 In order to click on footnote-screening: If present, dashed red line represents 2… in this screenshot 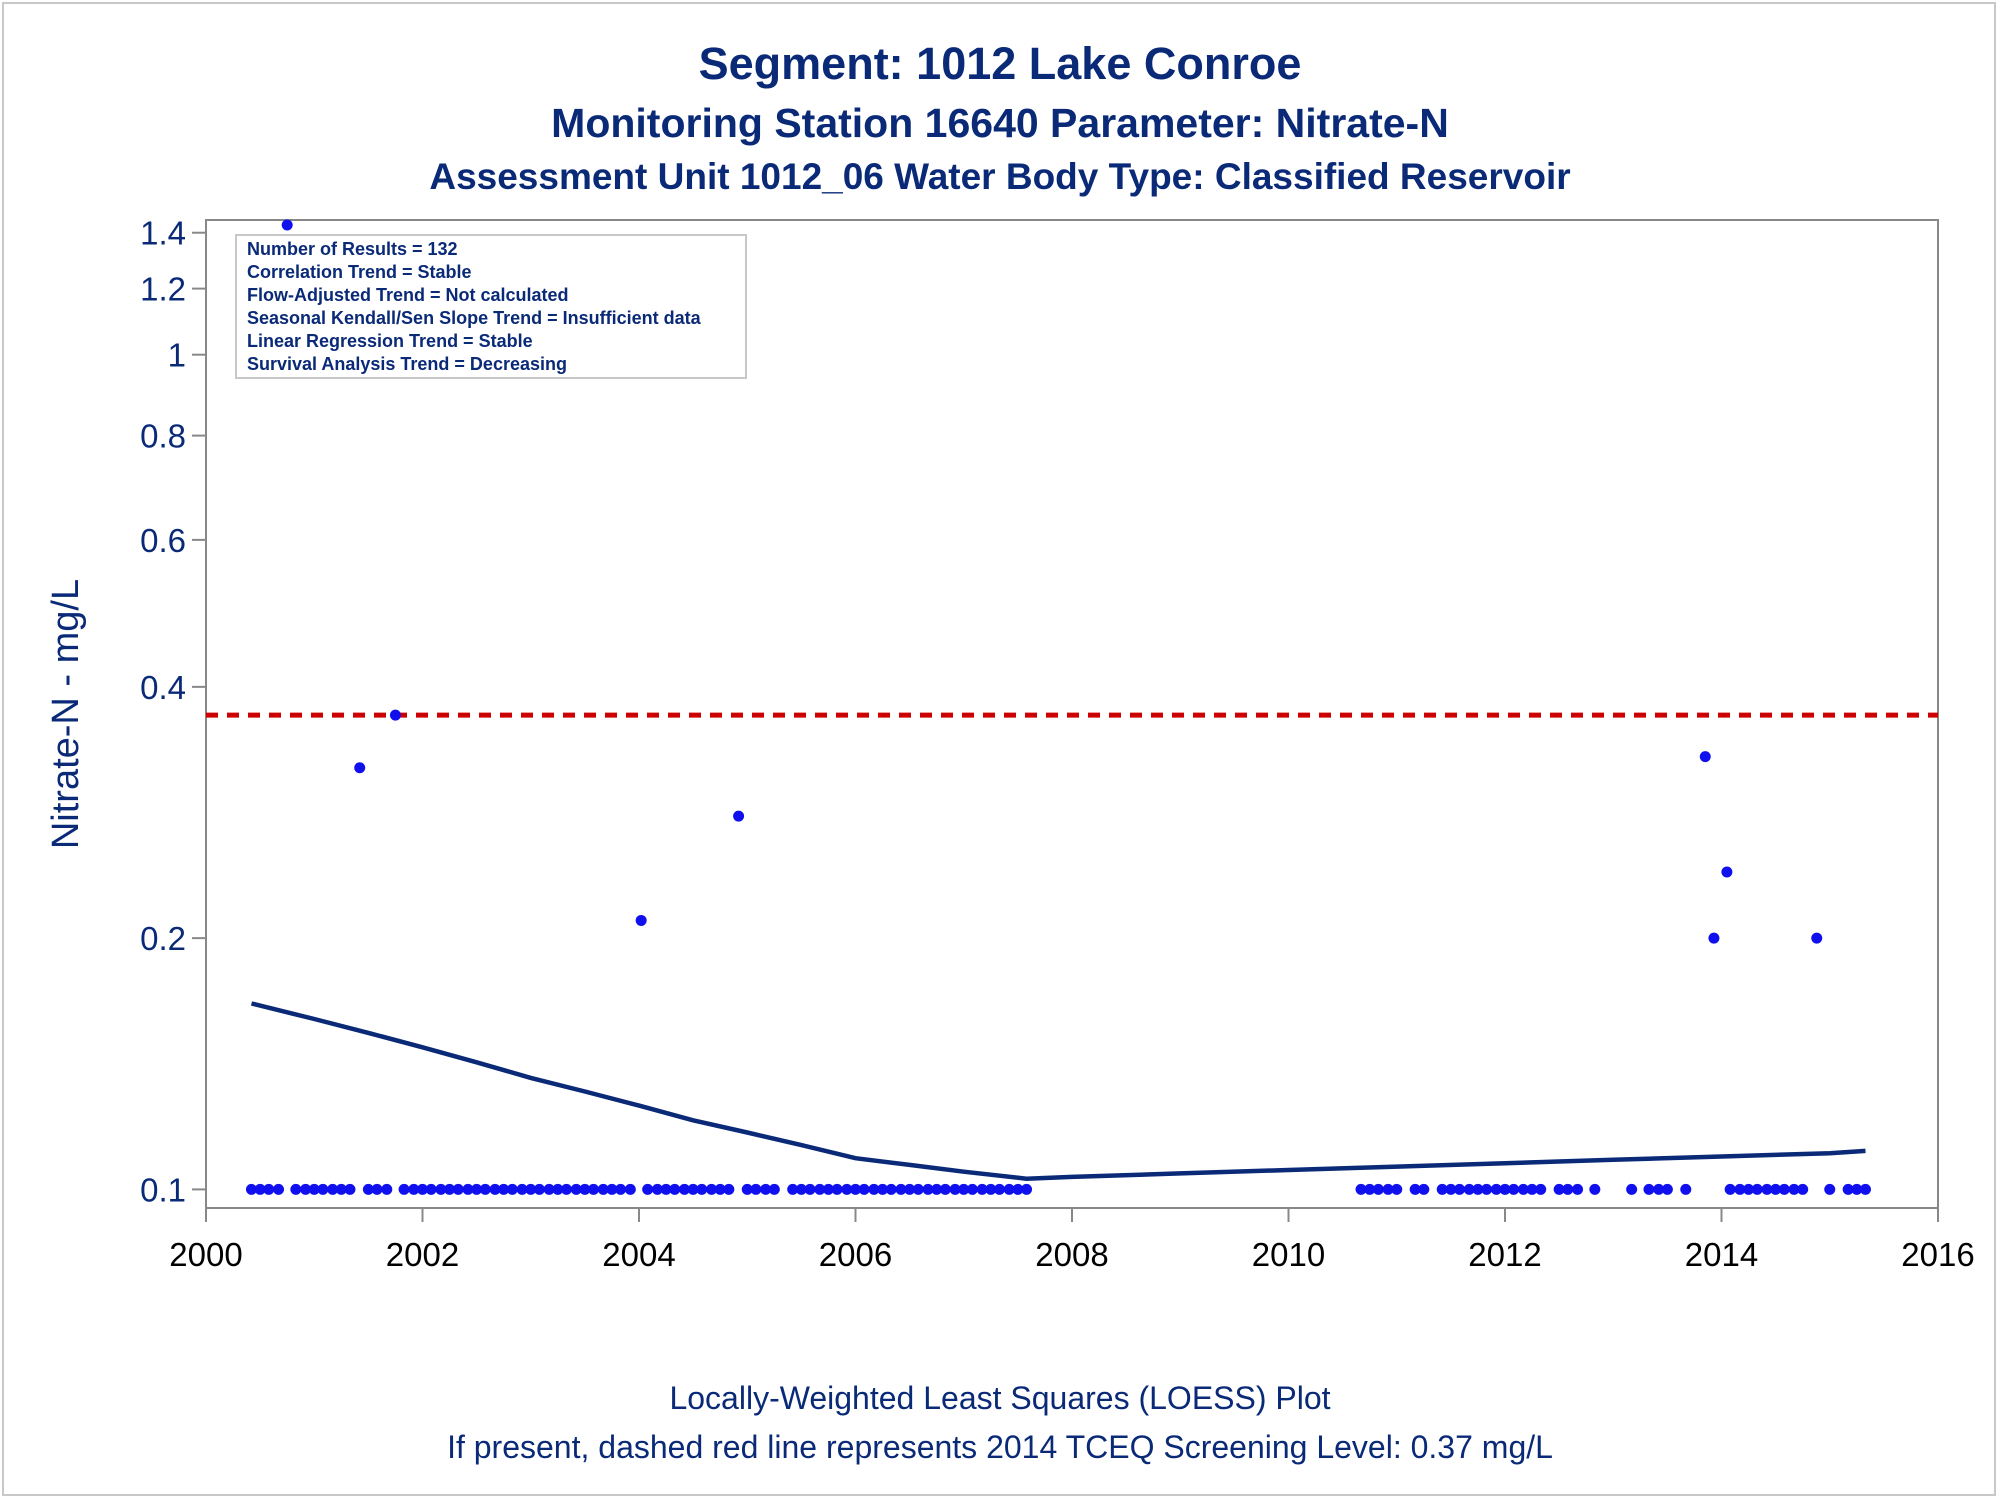, I will do `click(1000, 1447)`.